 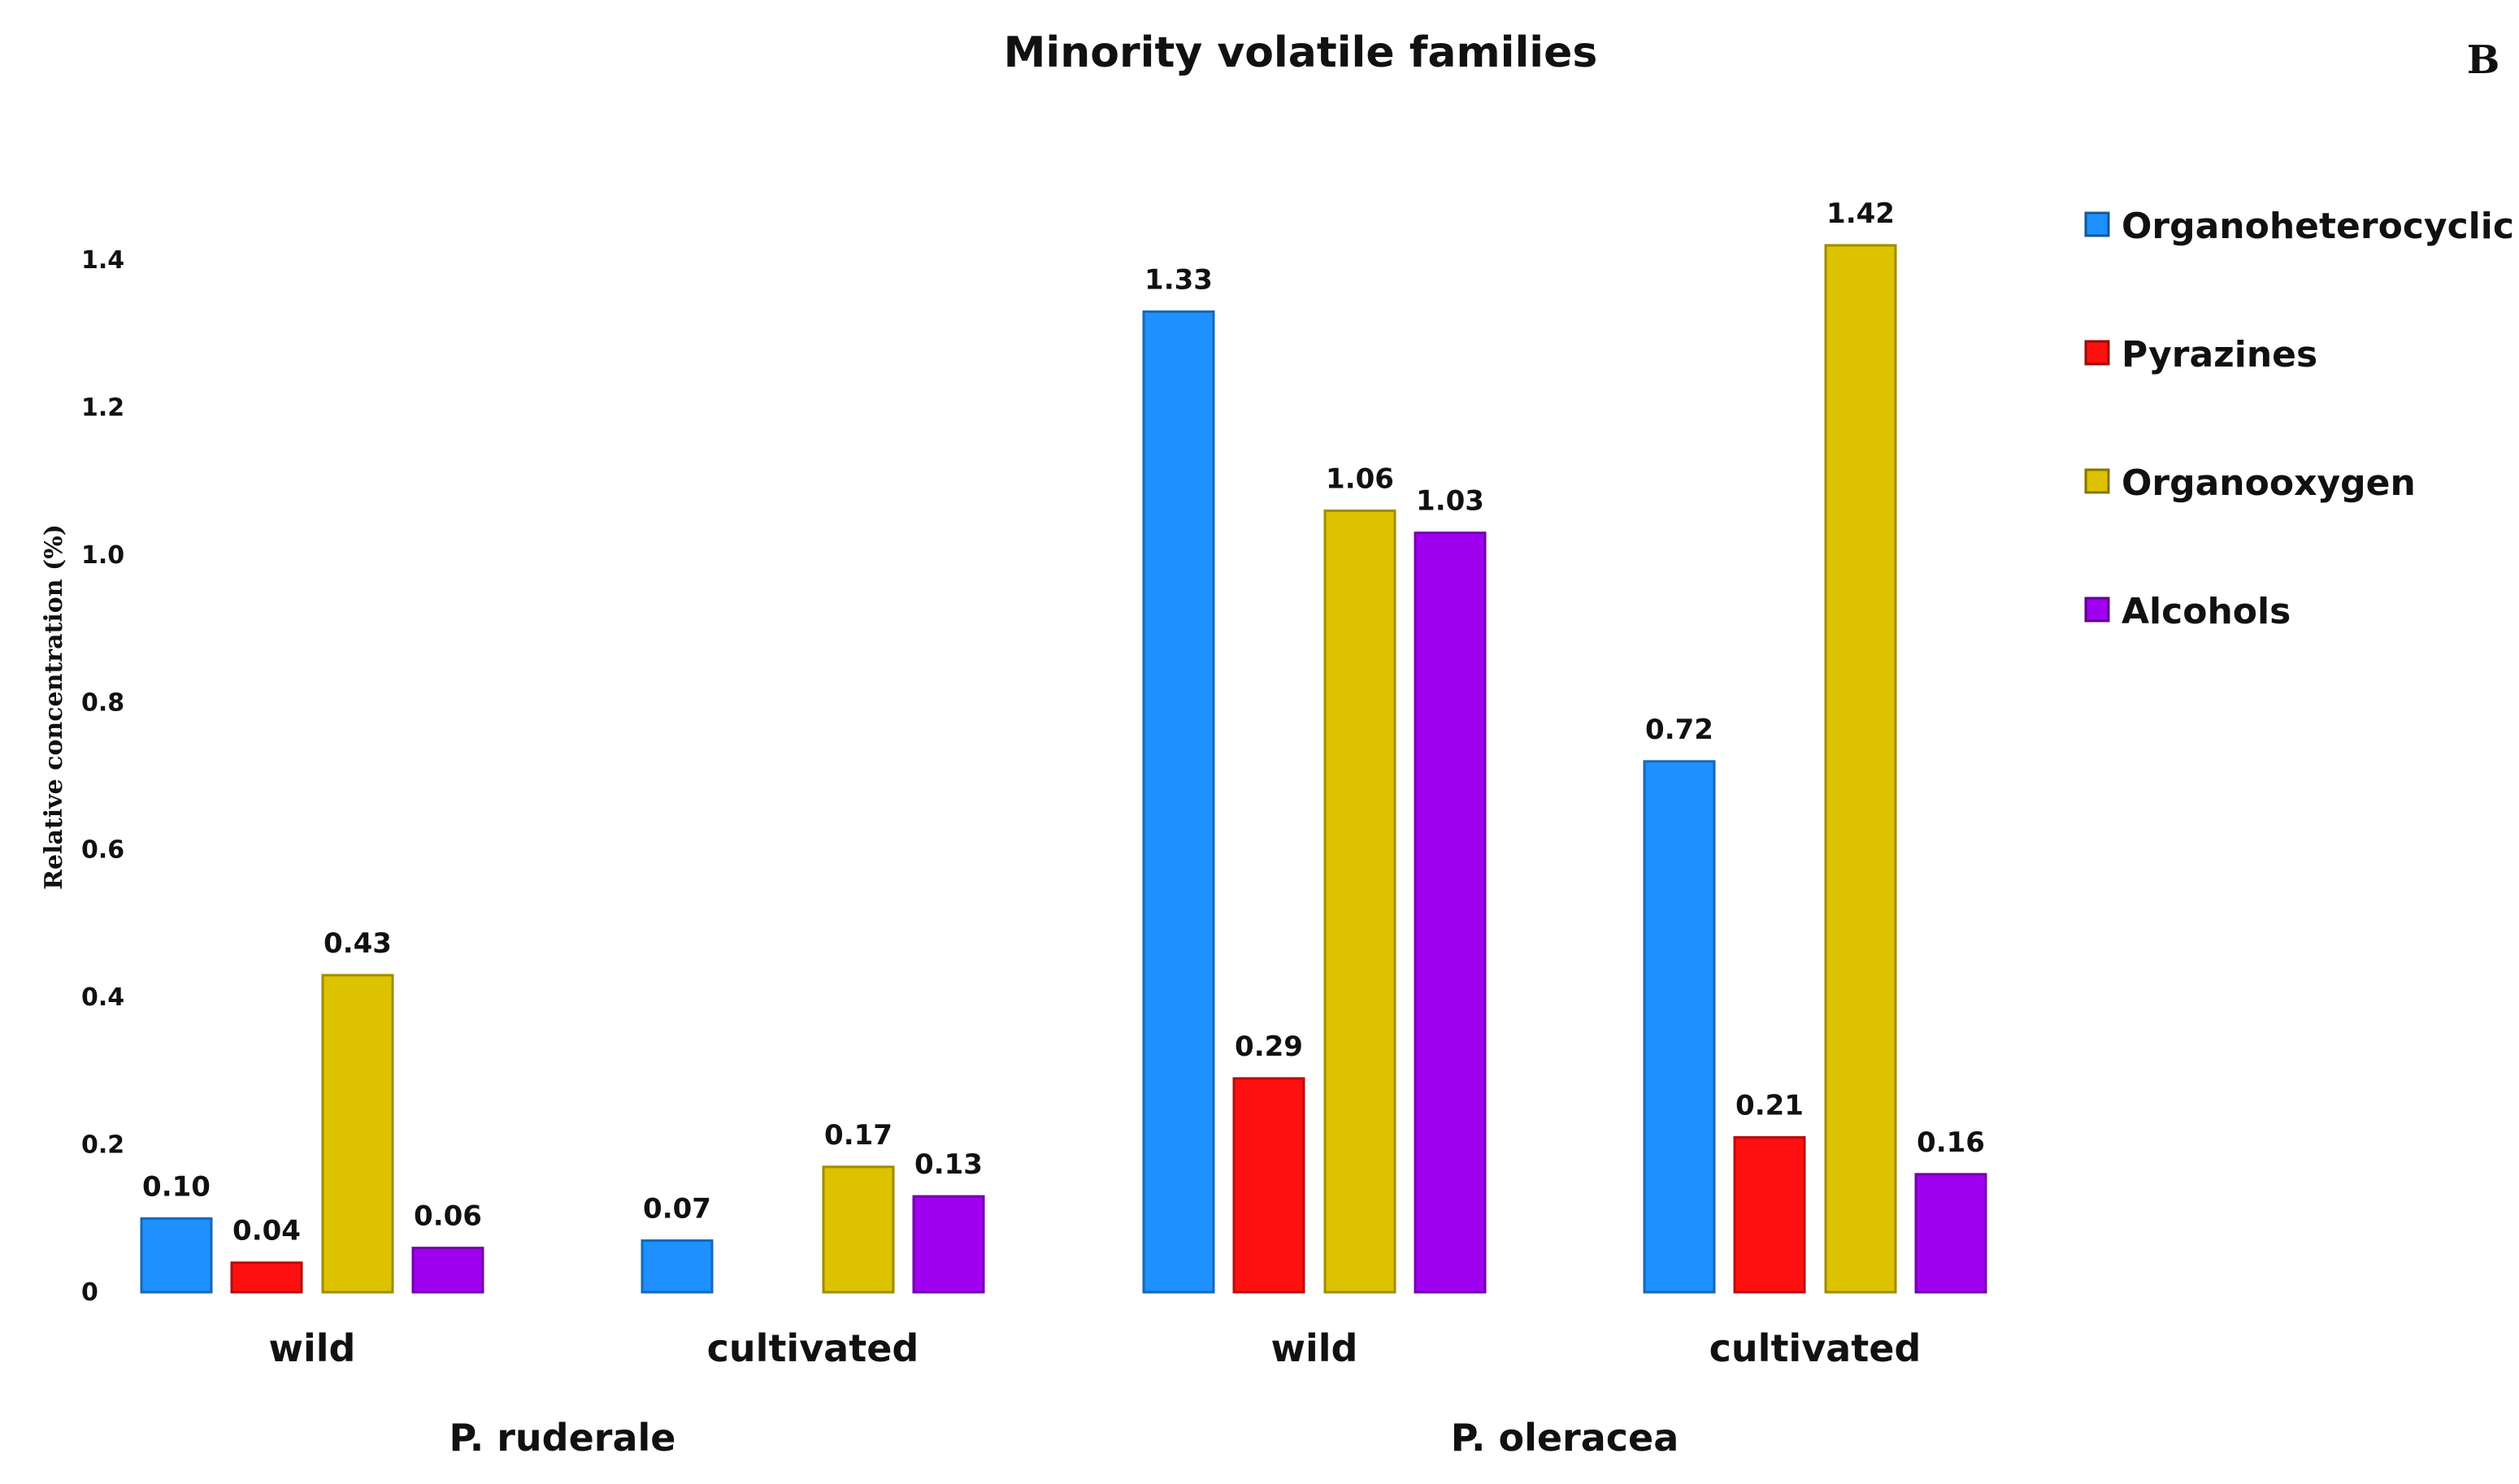 What do you see at coordinates (562, 1438) in the screenshot?
I see `x-group-label: P. ruderale` at bounding box center [562, 1438].